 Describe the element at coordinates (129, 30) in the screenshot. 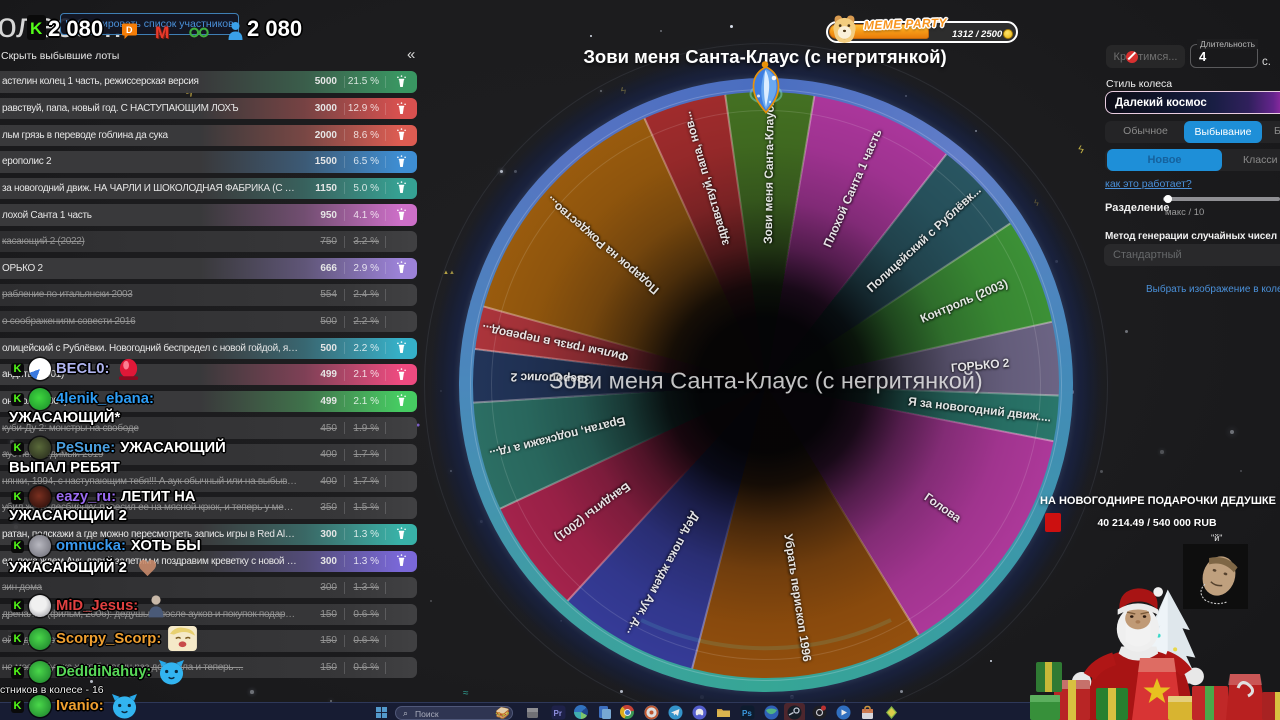

I see `svg-text: D` at that location.